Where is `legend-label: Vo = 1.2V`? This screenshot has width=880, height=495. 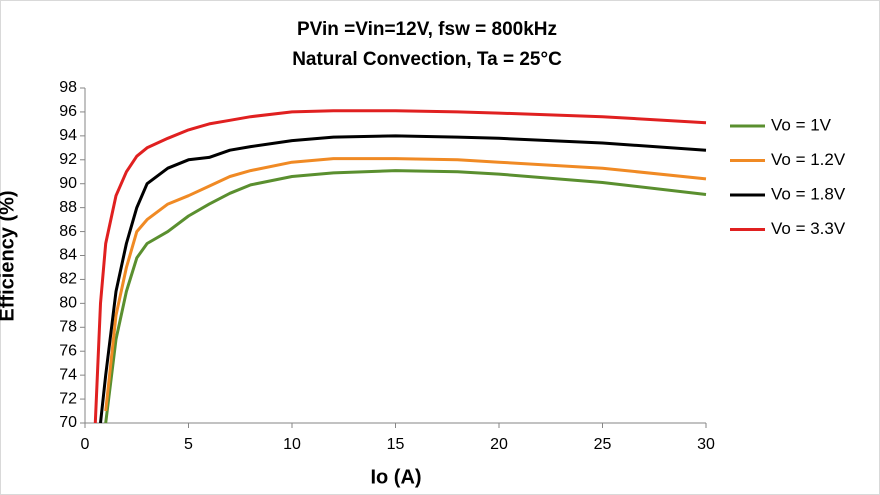
legend-label: Vo = 1.2V is located at coordinates (808, 159).